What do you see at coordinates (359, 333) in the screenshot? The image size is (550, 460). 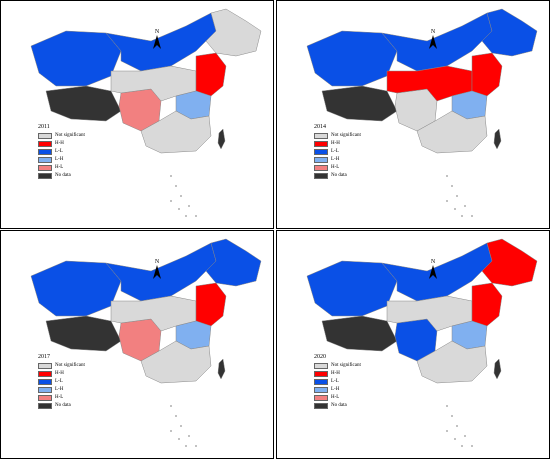 I see `region-tibet` at bounding box center [359, 333].